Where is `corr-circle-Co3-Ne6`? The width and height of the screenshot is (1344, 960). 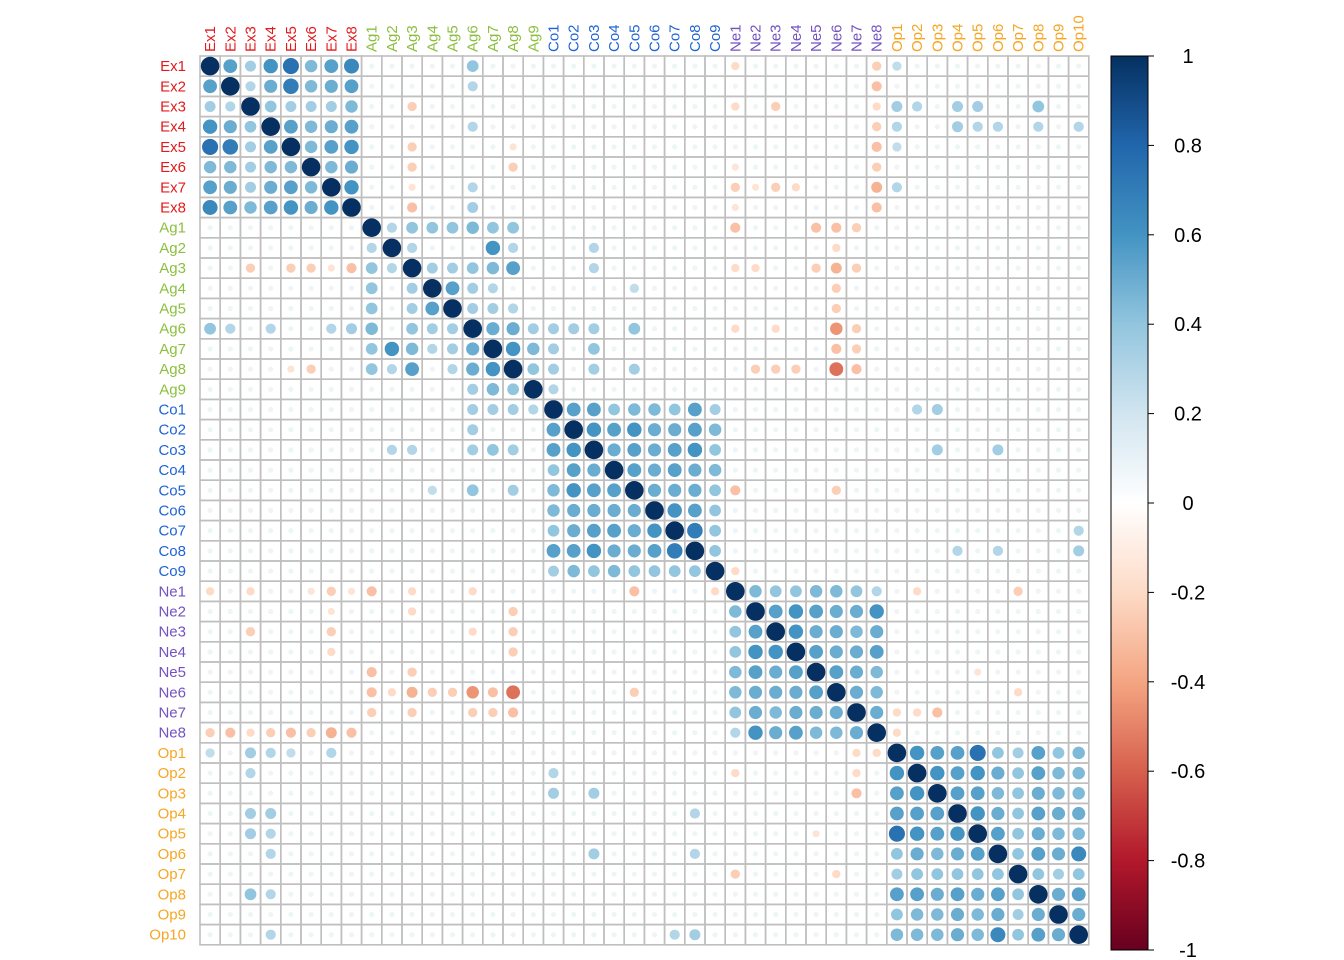
corr-circle-Co3-Ne6 is located at coordinates (836, 450).